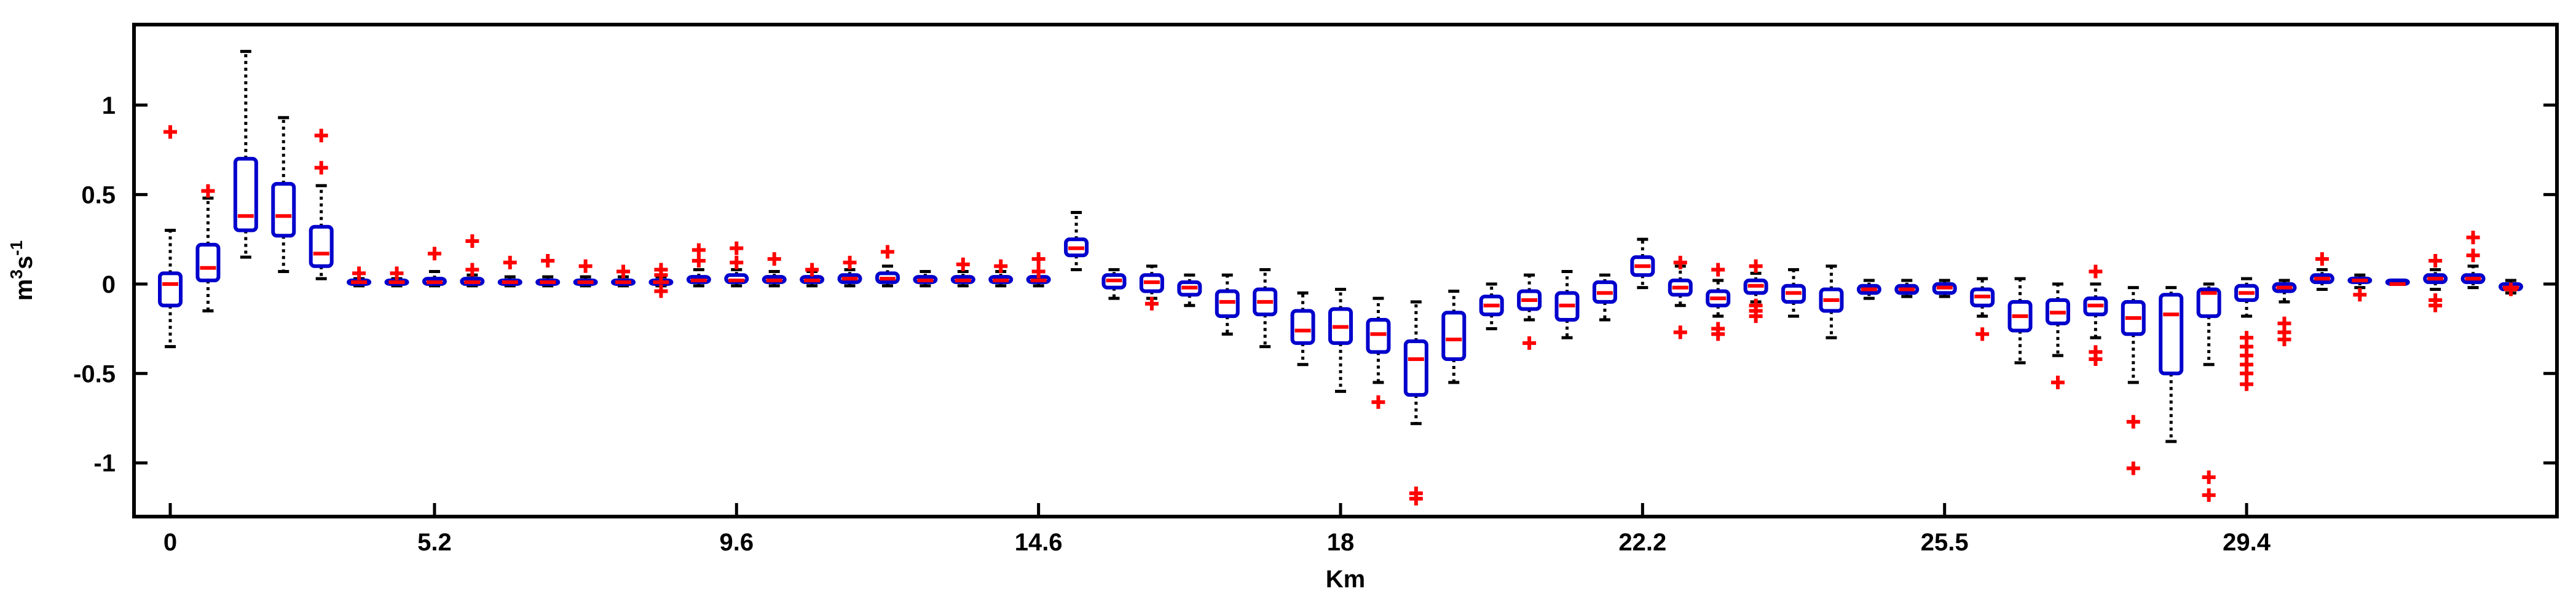 This screenshot has width=2576, height=599. What do you see at coordinates (2247, 542) in the screenshot?
I see `x-tick-label: 29.4` at bounding box center [2247, 542].